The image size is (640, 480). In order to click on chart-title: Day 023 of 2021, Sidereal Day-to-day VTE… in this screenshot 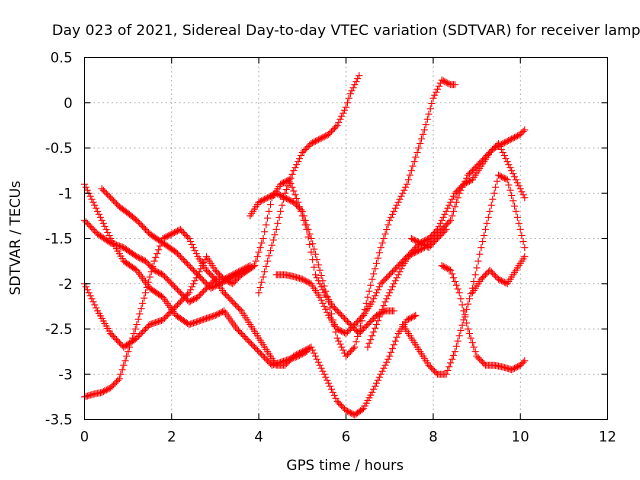, I will do `click(346, 31)`.